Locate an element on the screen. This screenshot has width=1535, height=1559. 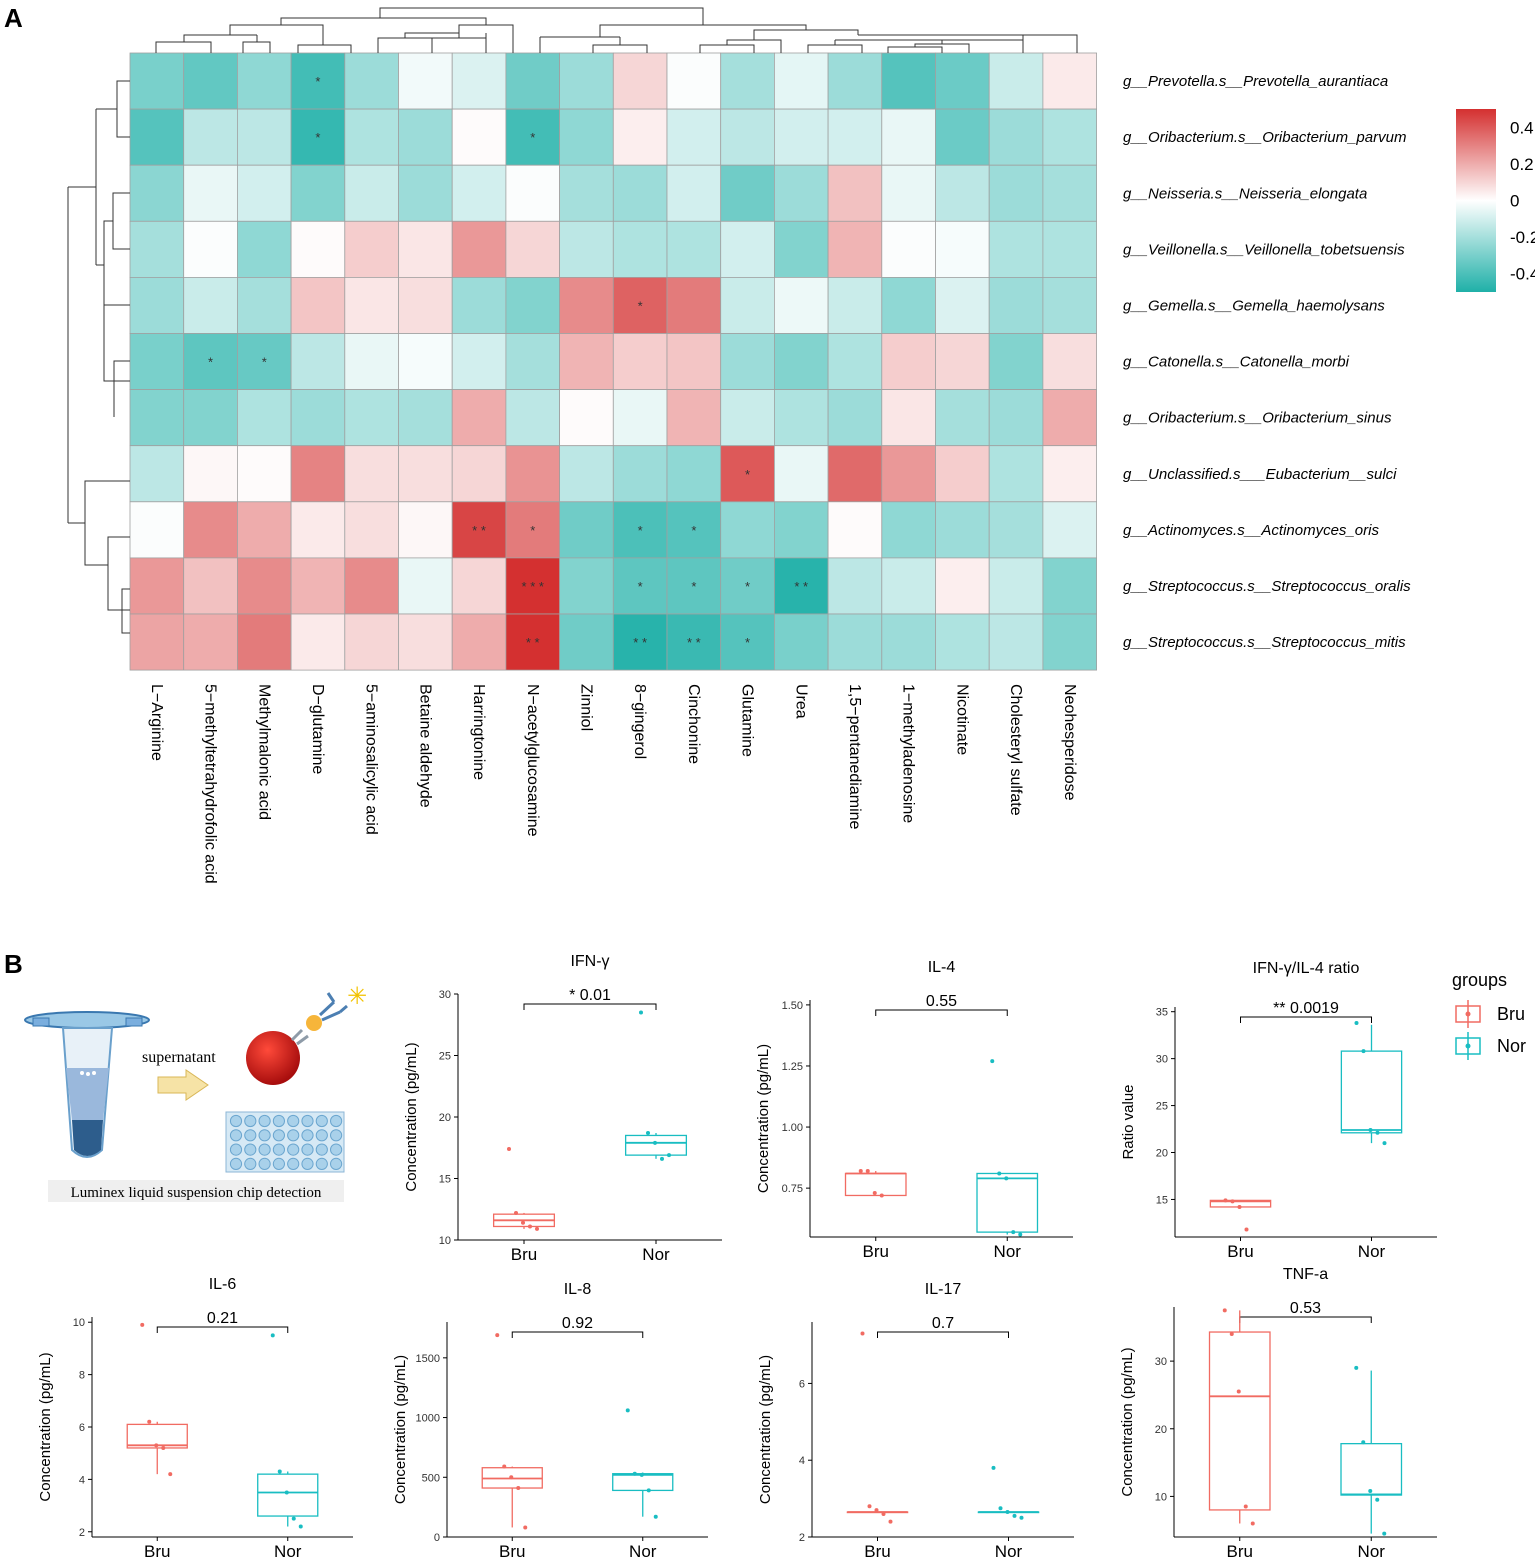
colorbar is located at coordinates (1476, 200).